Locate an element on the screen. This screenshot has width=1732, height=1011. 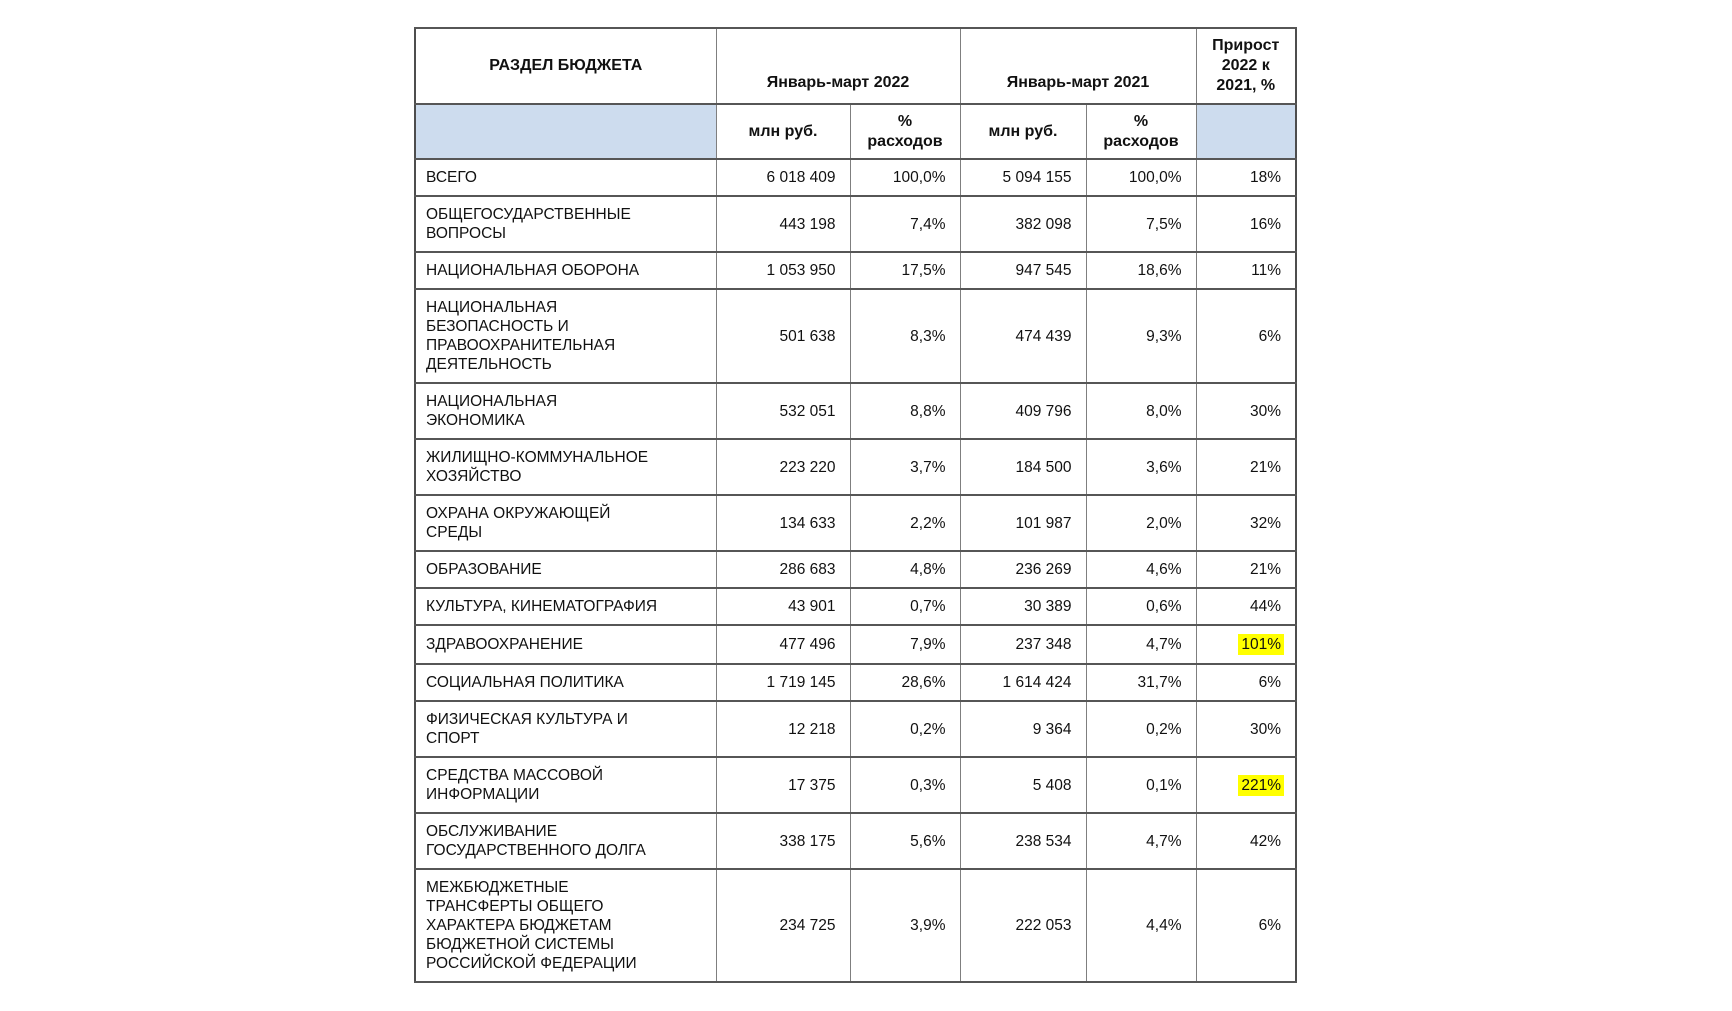
mln-rub-2021-cell: 184 500 is located at coordinates (1023, 467).